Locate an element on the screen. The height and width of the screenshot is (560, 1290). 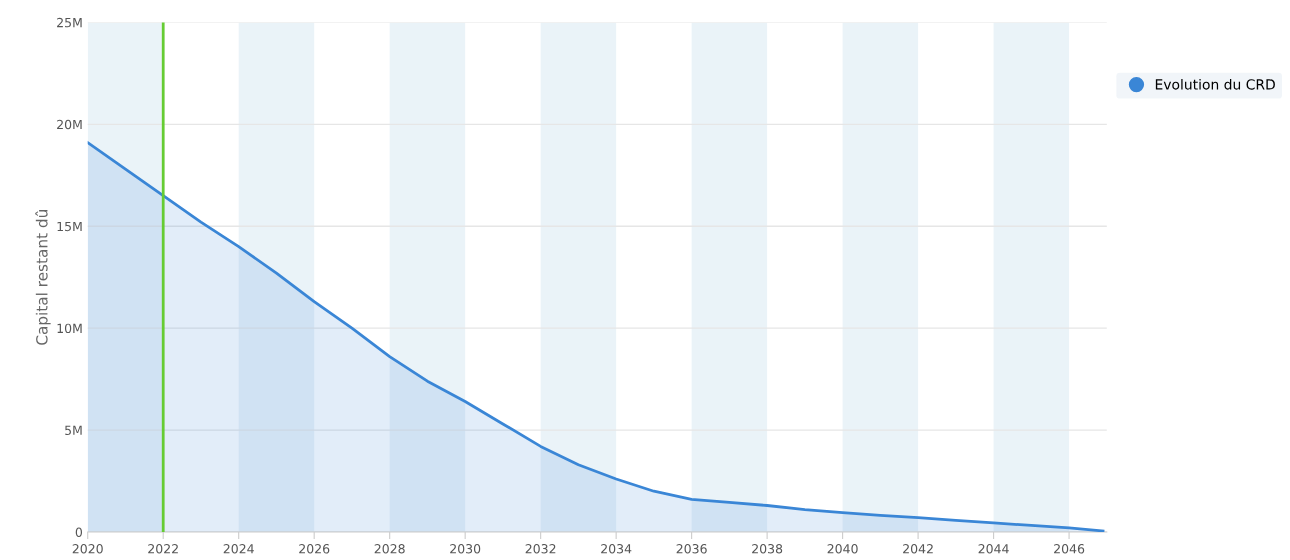
y-tick-label: 10M is located at coordinates (69, 328).